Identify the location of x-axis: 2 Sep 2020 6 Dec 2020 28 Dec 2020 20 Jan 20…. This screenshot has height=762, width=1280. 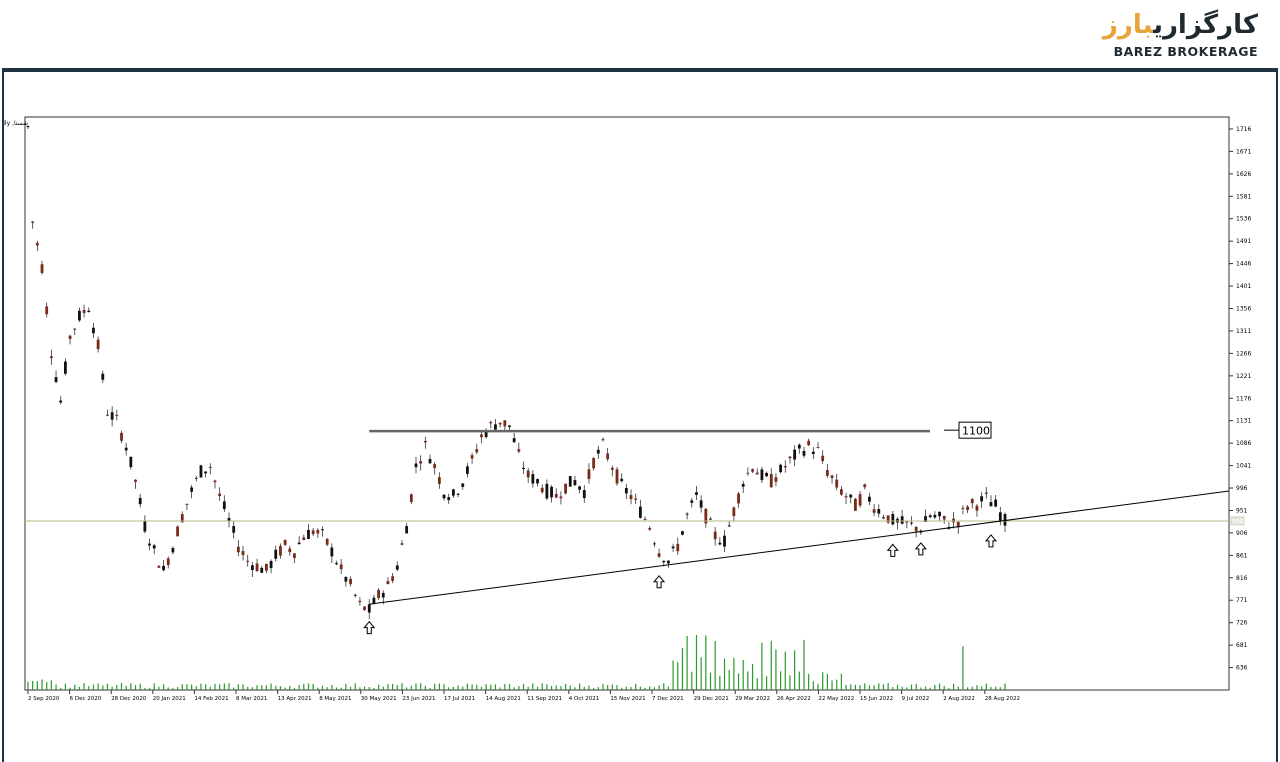
(523, 696).